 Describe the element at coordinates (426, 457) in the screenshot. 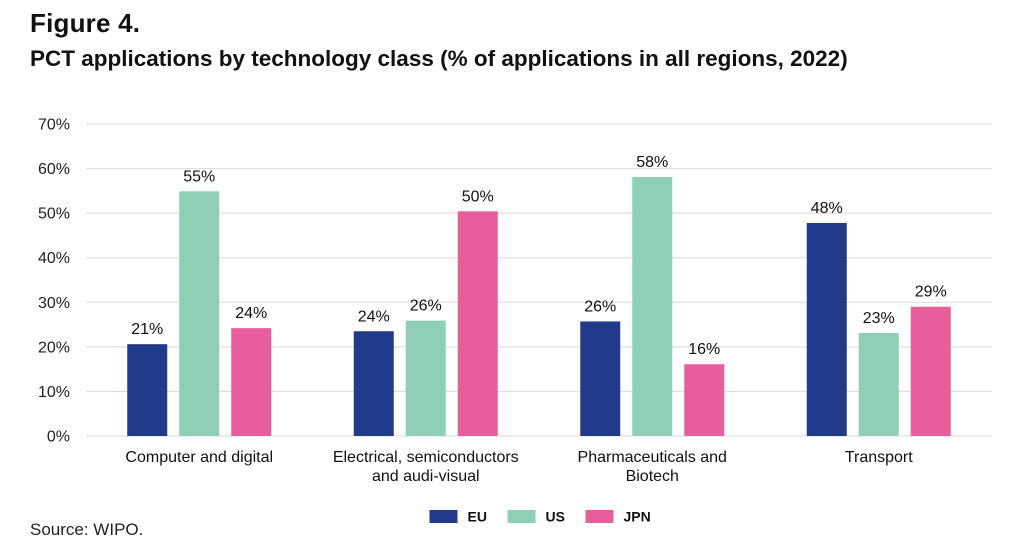

I see `x-category-label: Electrical, semiconductors` at that location.